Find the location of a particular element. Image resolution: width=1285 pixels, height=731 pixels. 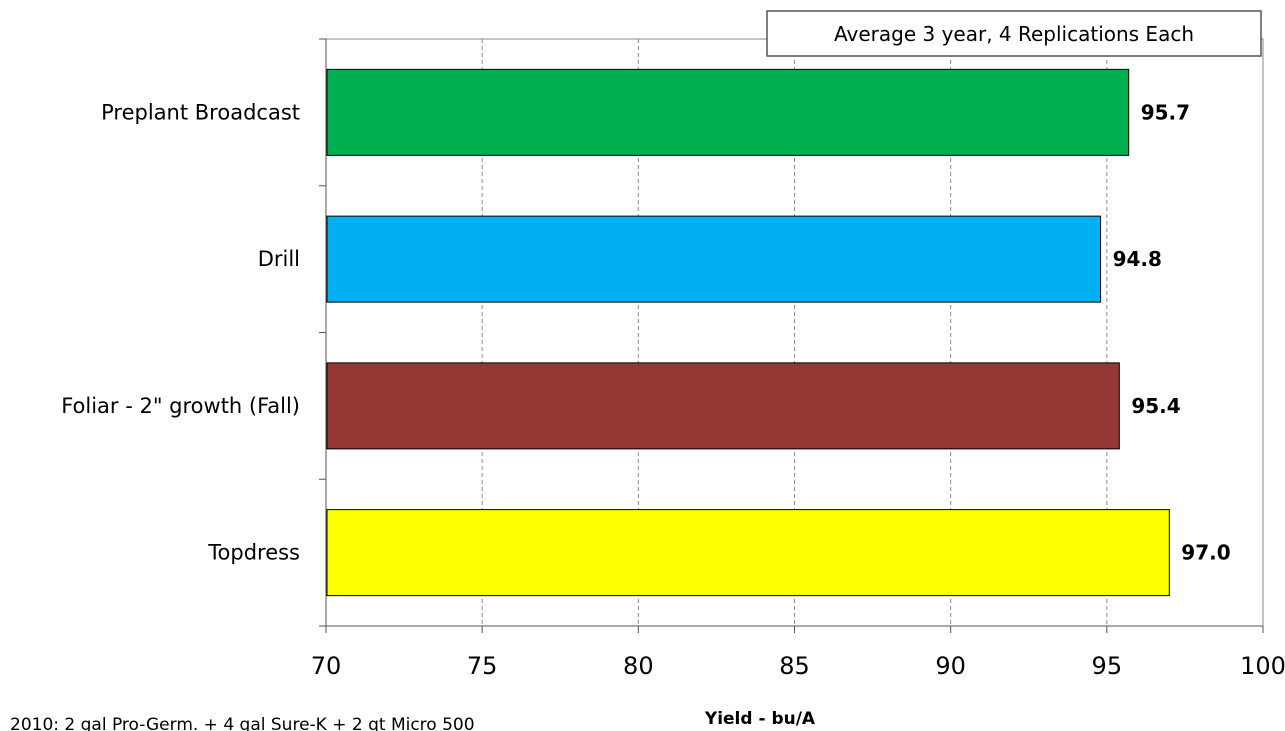

data-label: 95.4 is located at coordinates (1155, 406).